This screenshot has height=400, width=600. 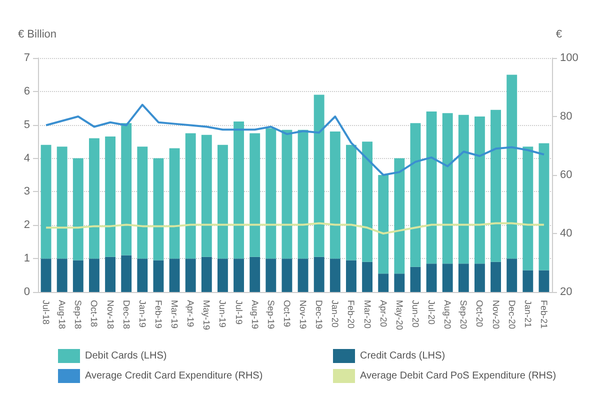 I want to click on x-tick-label: Dec-19, so click(x=319, y=315).